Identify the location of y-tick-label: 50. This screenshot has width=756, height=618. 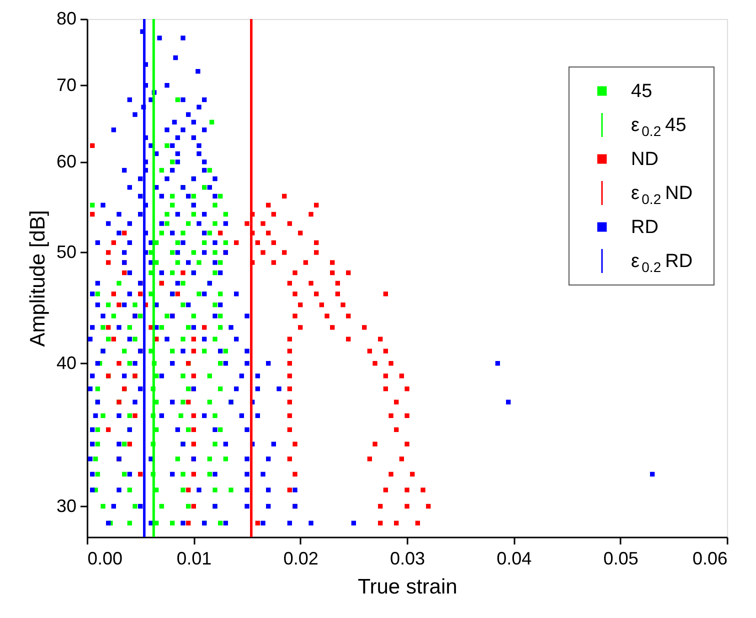
(66, 252).